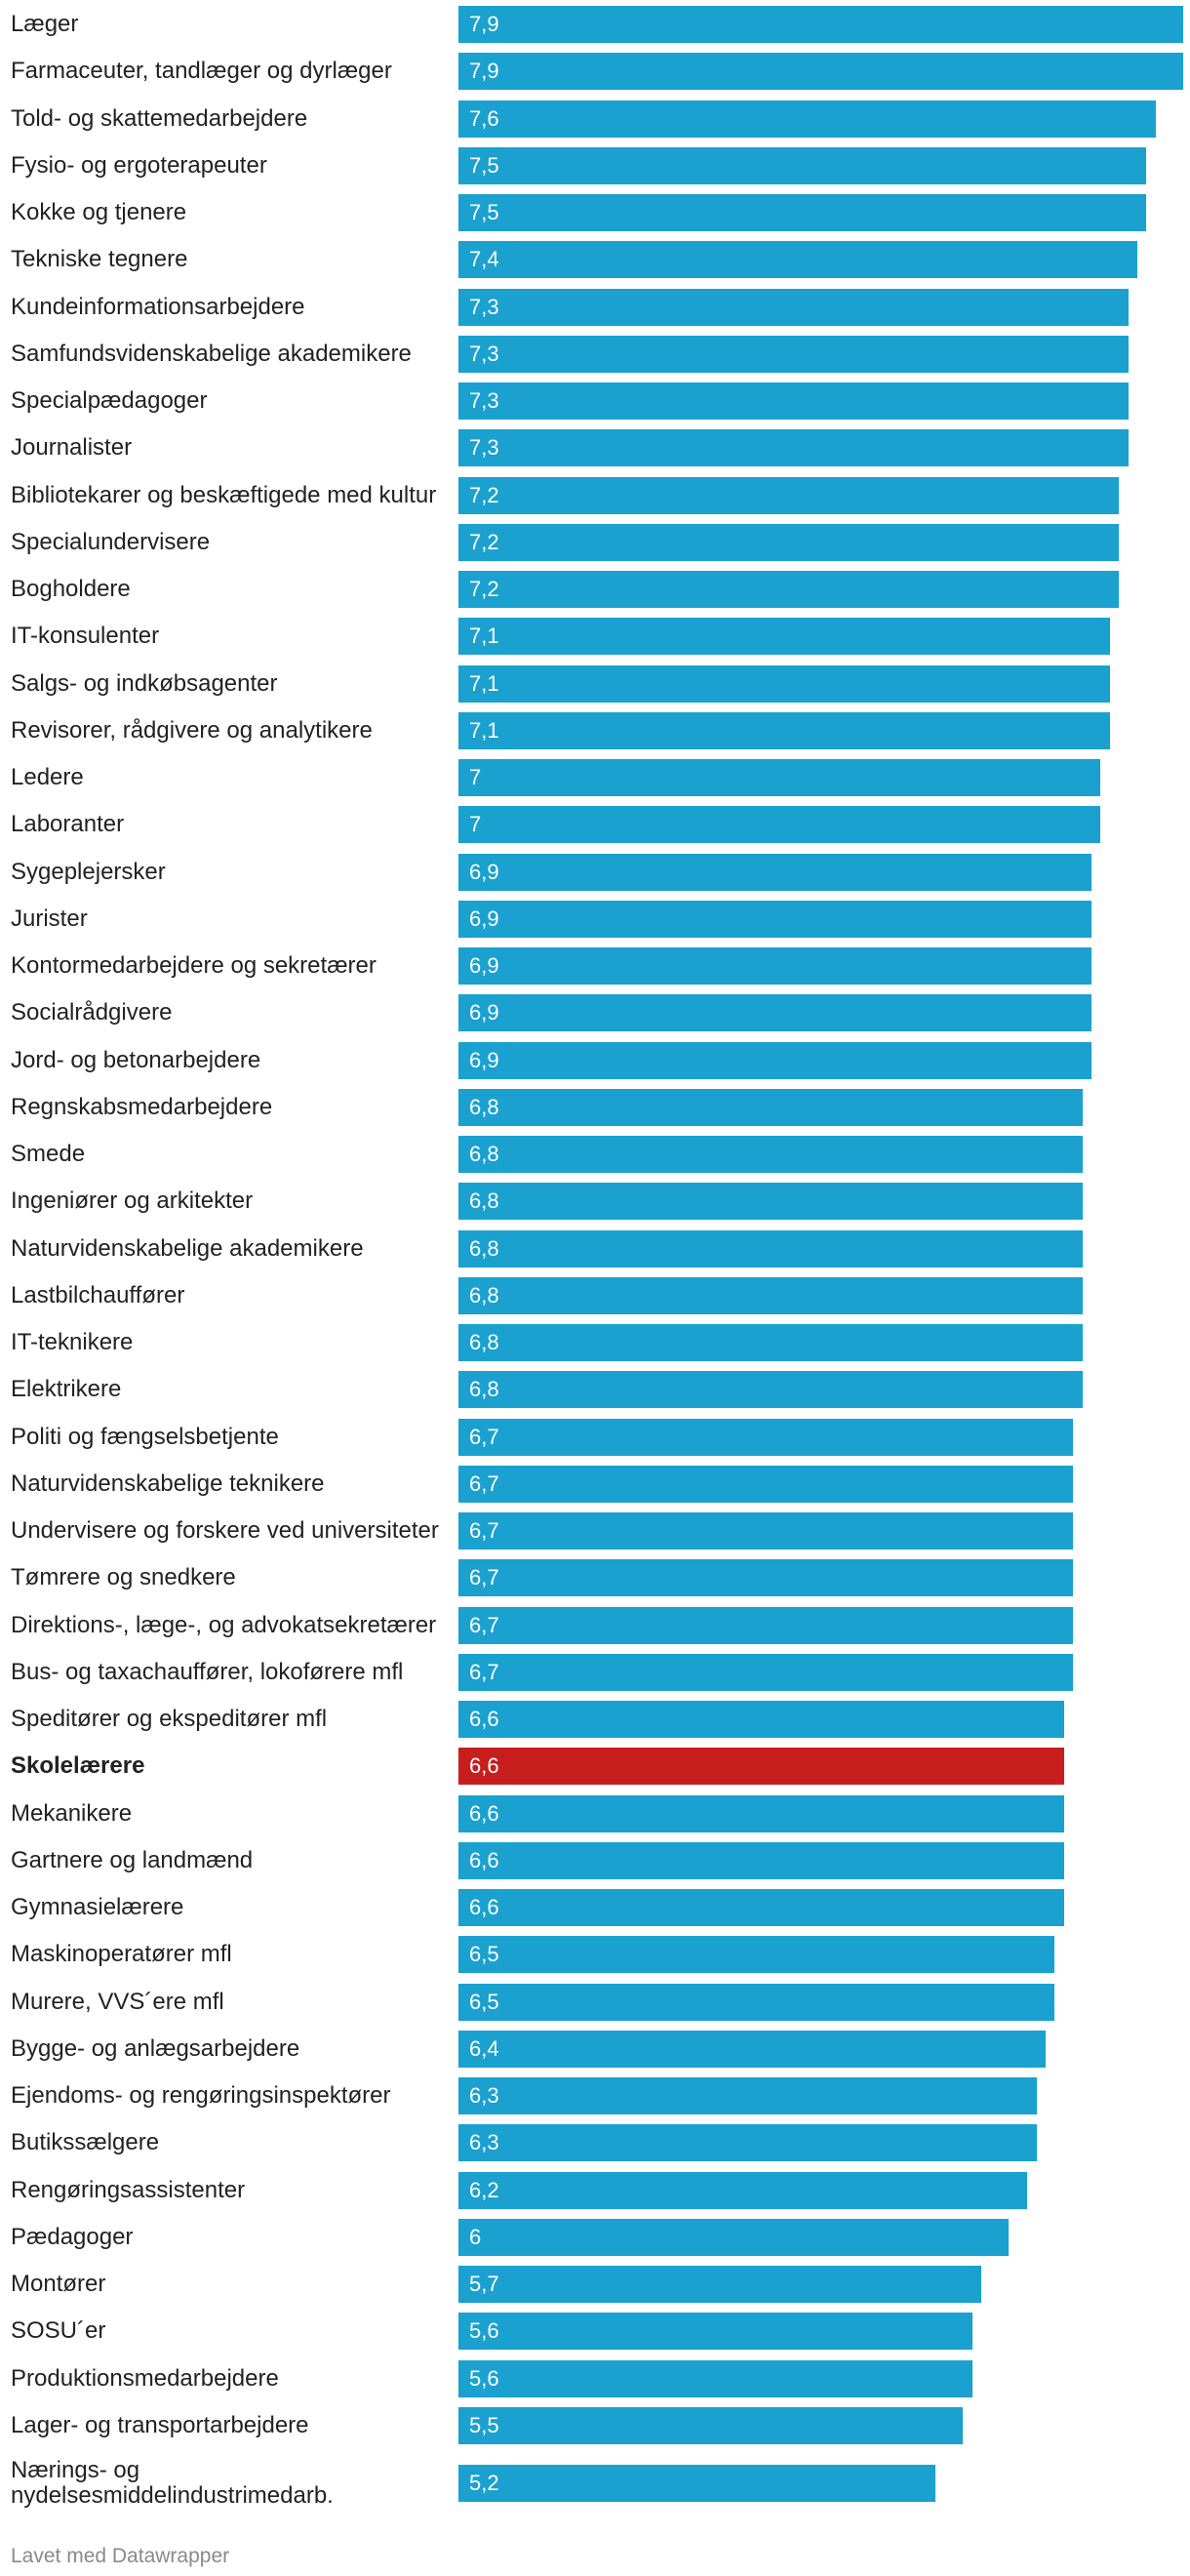 The width and height of the screenshot is (1190, 2576). Describe the element at coordinates (807, 119) in the screenshot. I see `bar: 7,6` at that location.